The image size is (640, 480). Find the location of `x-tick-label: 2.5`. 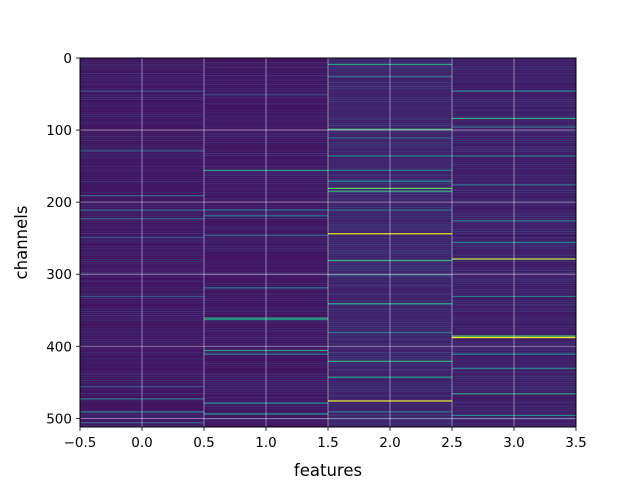

x-tick-label: 2.5 is located at coordinates (451, 443).